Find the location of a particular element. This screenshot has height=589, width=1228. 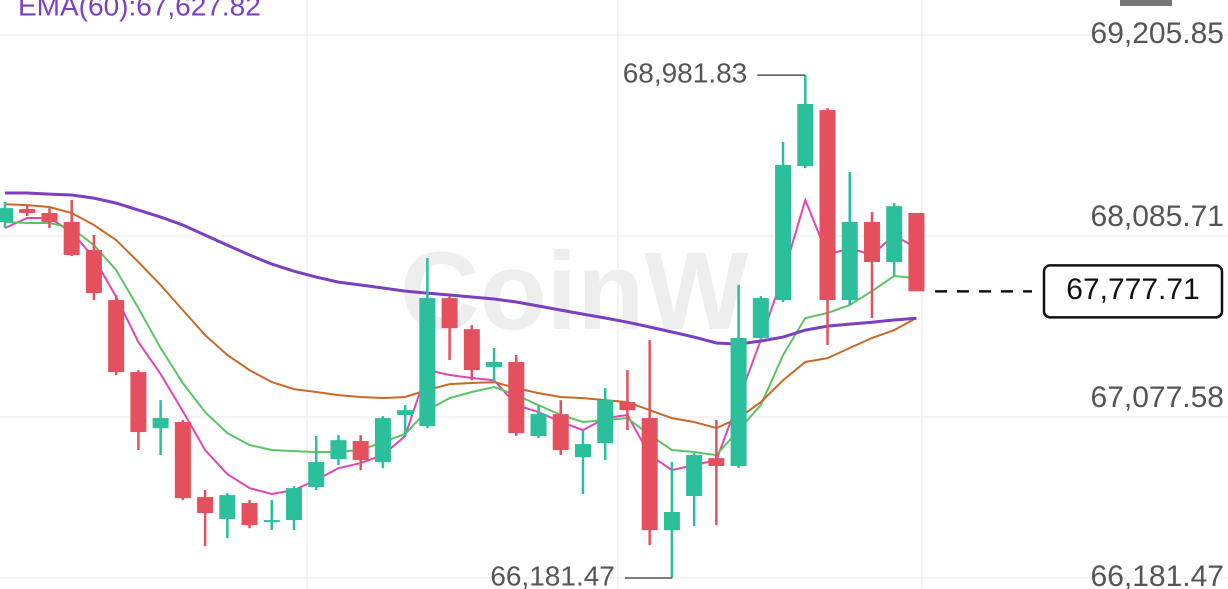

y-tick-label: 67,077.58 is located at coordinates (1157, 397).